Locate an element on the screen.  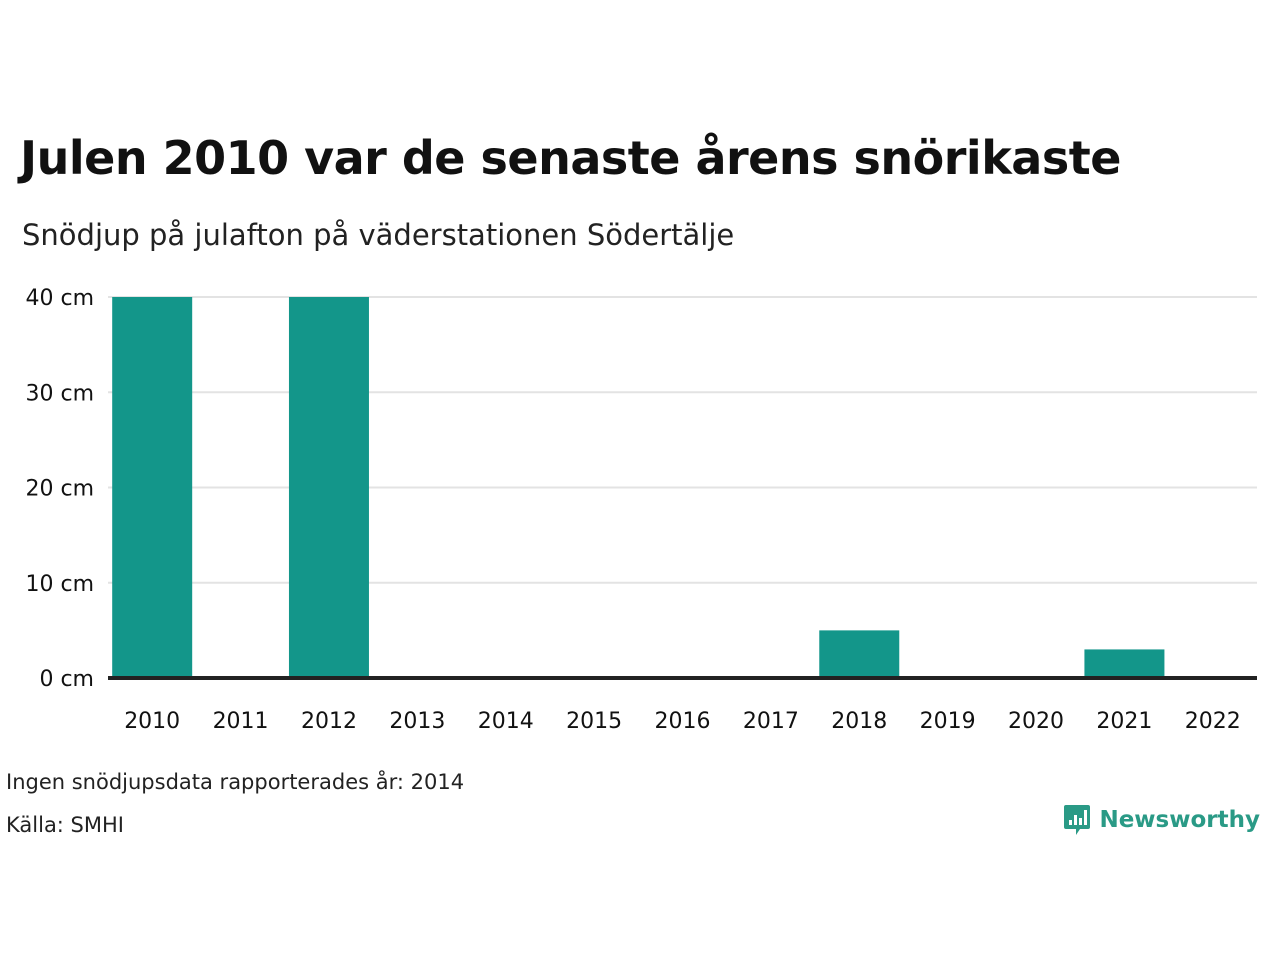
logo-text: Newsworthy is located at coordinates (1179, 820).